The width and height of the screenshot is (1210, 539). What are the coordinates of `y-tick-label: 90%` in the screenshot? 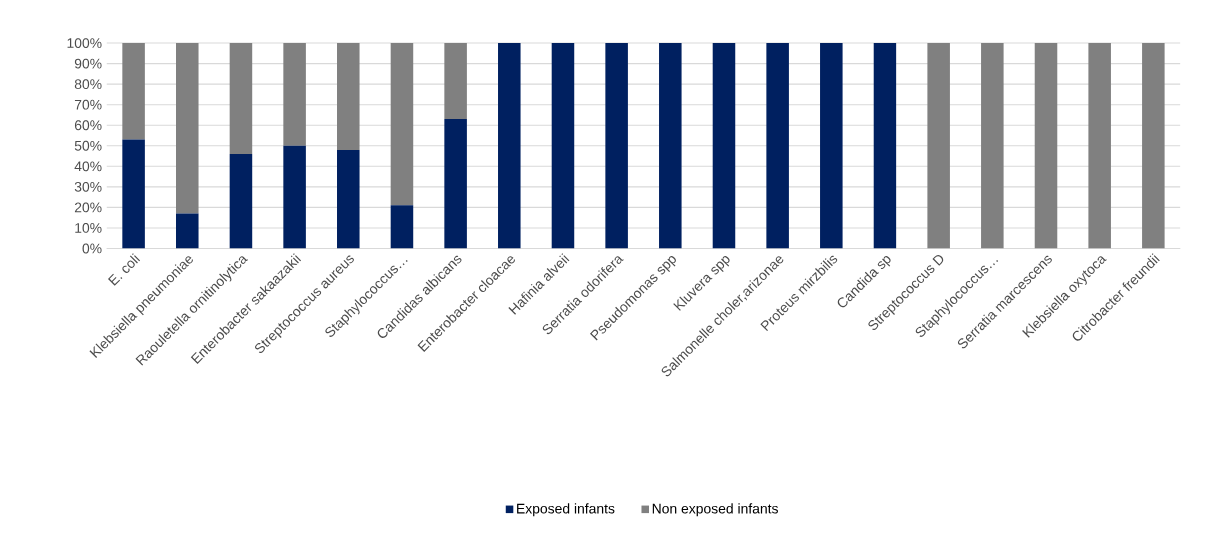 It's located at (88, 63).